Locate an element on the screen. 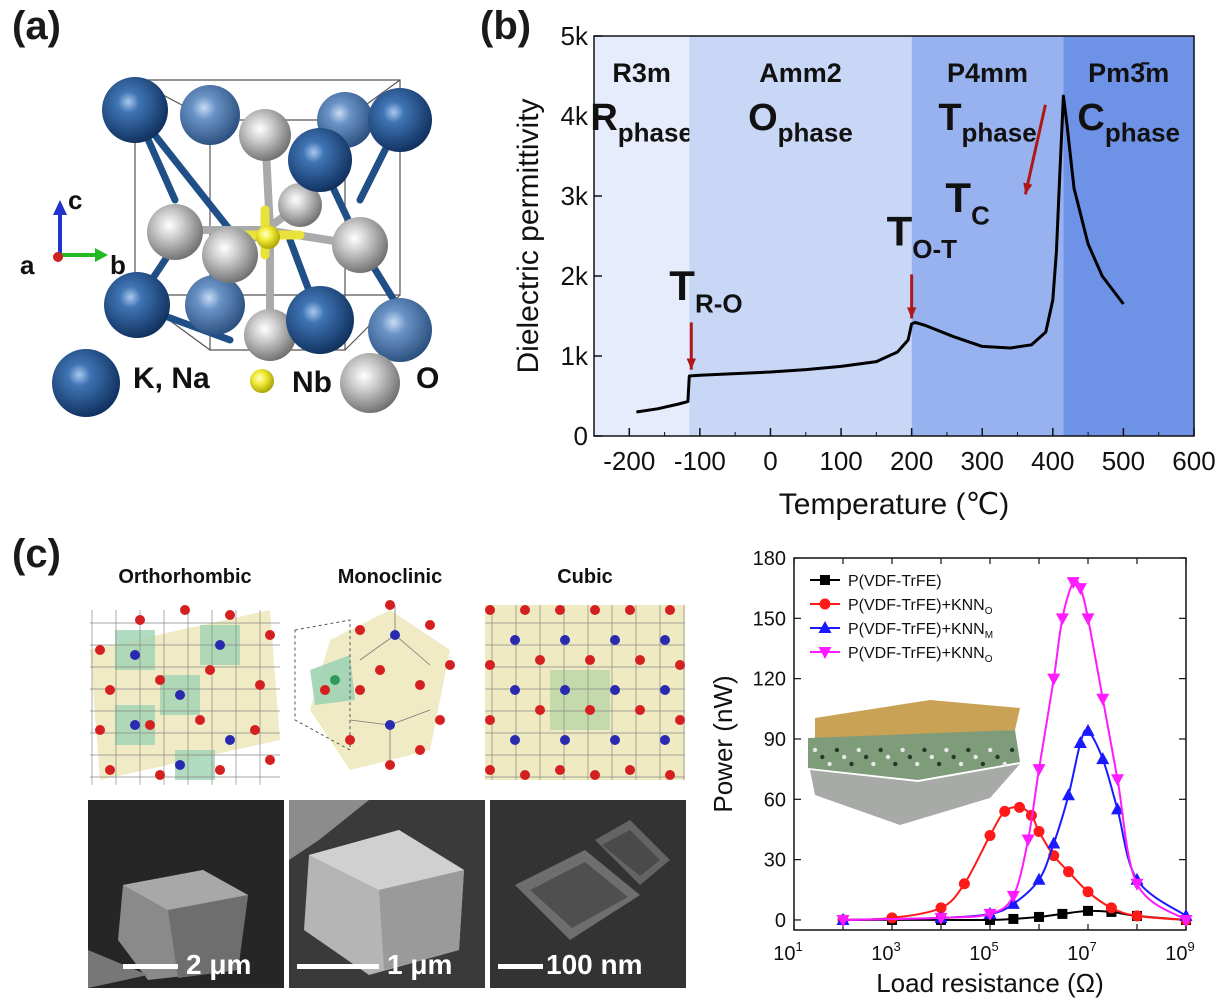  x-tick-label: 0 is located at coordinates (770, 461).